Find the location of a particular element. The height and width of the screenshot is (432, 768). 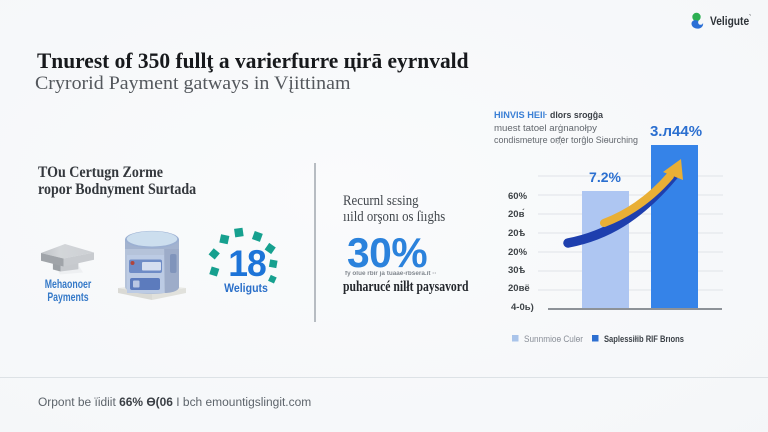

svg-text: 20в́ is located at coordinates (516, 214).